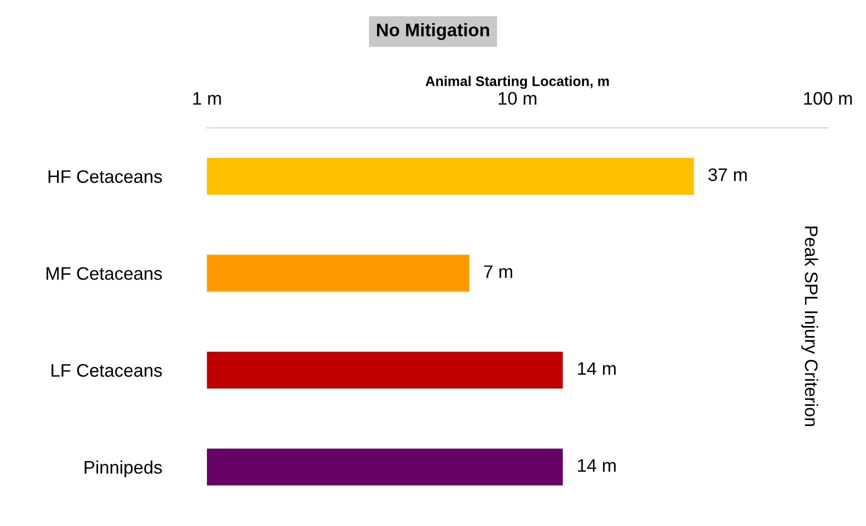 This screenshot has width=866, height=526. Describe the element at coordinates (107, 370) in the screenshot. I see `y-tick-label: LF Cetaceans` at that location.